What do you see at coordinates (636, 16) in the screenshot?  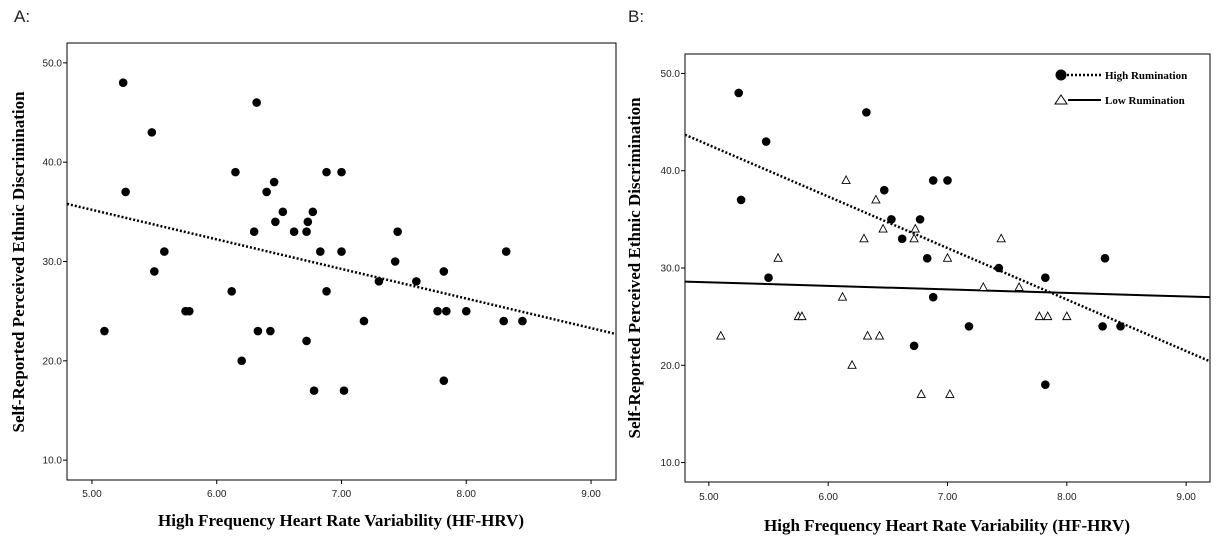 I see `panel-b-label: B:` at bounding box center [636, 16].